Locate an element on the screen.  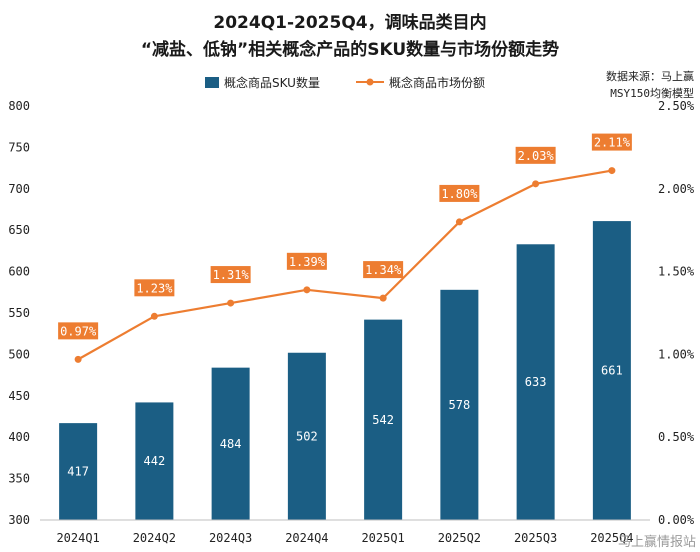
bar-value-label: 633 is located at coordinates (536, 382).